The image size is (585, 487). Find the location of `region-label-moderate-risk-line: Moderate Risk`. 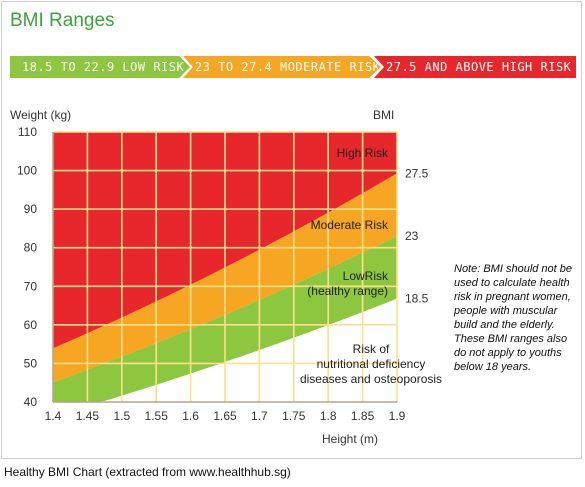

region-label-moderate-risk-line: Moderate Risk is located at coordinates (350, 225).